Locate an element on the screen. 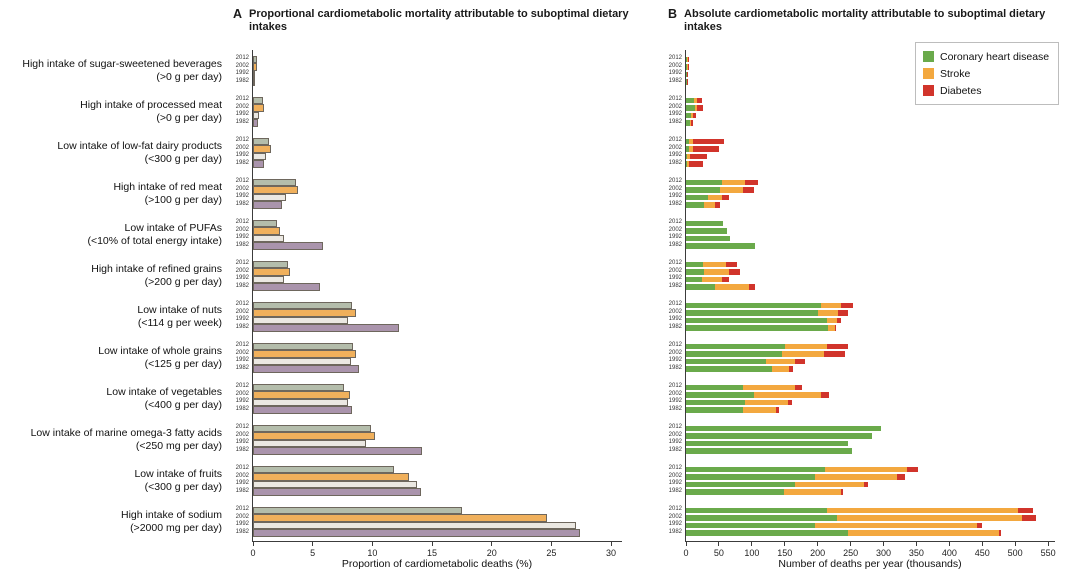 Image resolution: width=1080 pixels, height=580 pixels. legend-item: Stroke is located at coordinates (986, 73).